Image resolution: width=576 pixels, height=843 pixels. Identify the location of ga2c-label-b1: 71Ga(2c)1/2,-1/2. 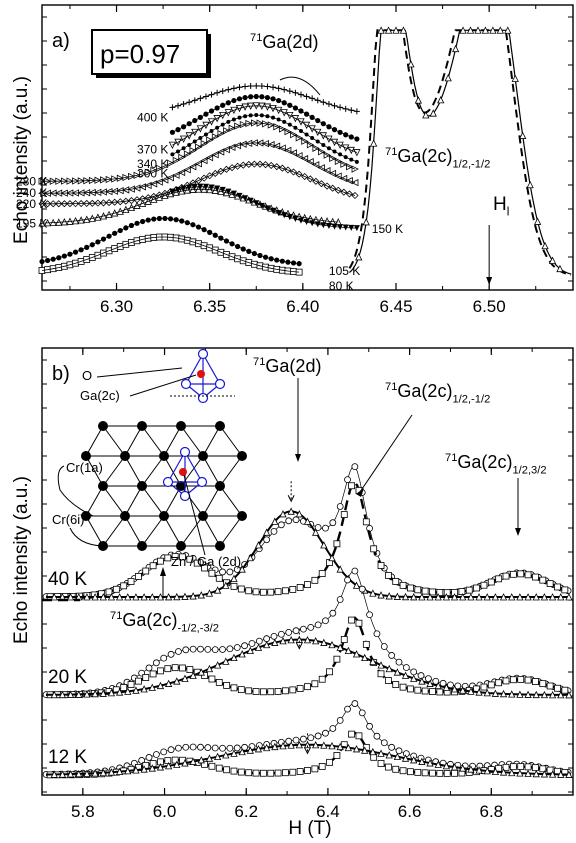
(437, 393).